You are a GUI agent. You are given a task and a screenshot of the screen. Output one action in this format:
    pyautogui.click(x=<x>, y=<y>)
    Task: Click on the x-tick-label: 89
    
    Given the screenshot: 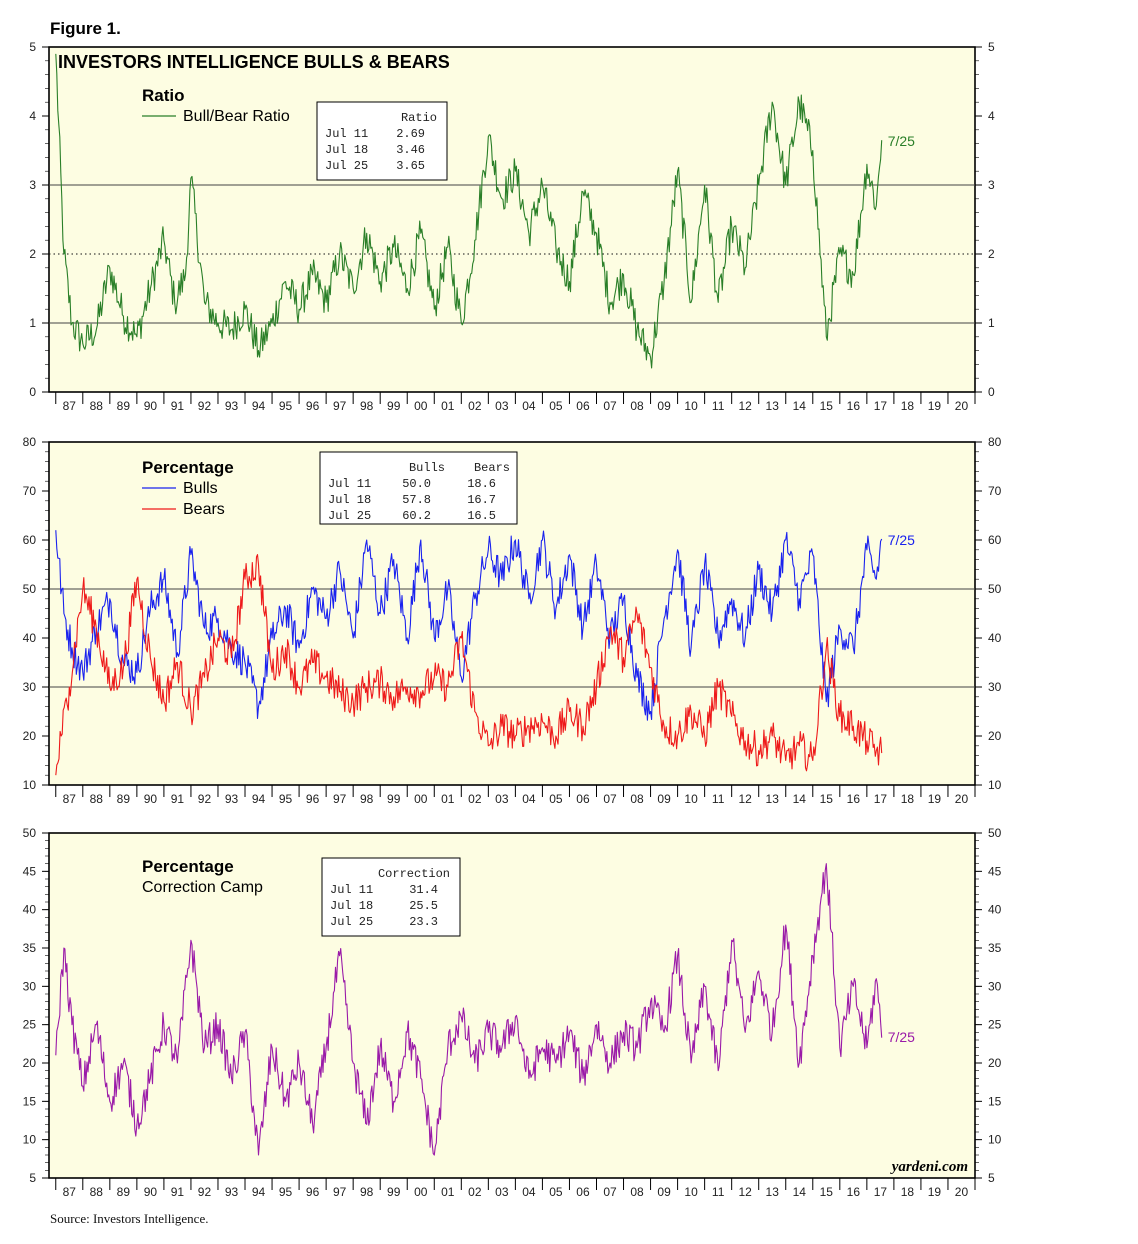 What is the action you would take?
    pyautogui.click(x=124, y=406)
    